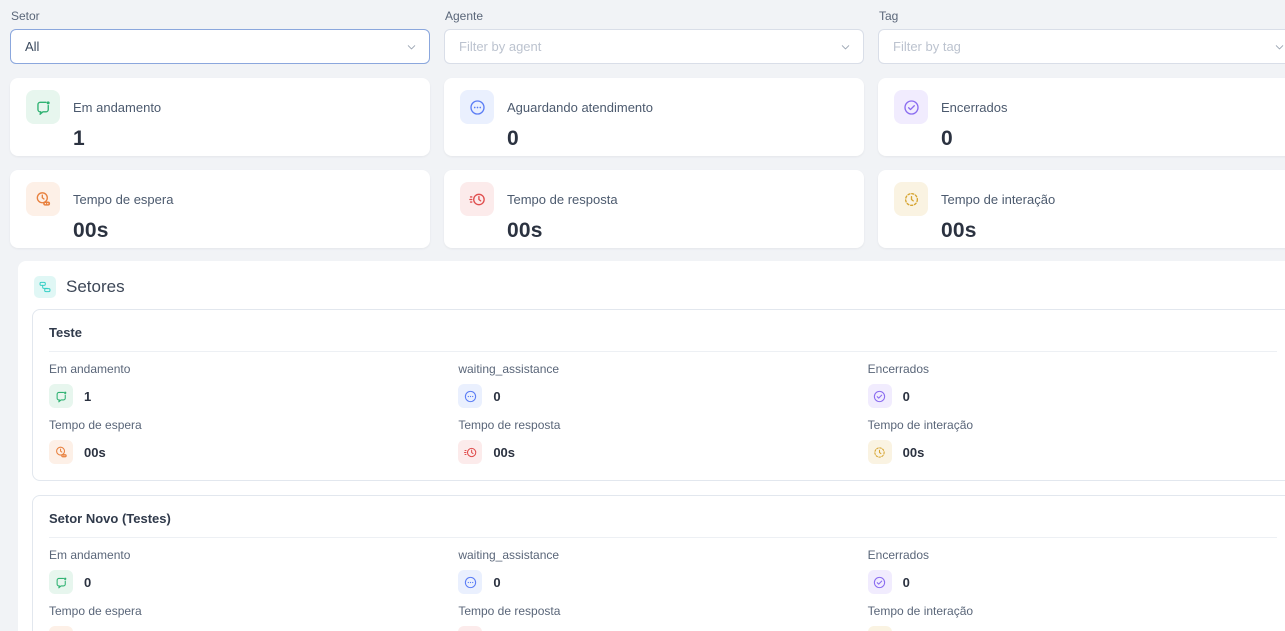 The image size is (1285, 631). I want to click on setor-select: All, so click(220, 46).